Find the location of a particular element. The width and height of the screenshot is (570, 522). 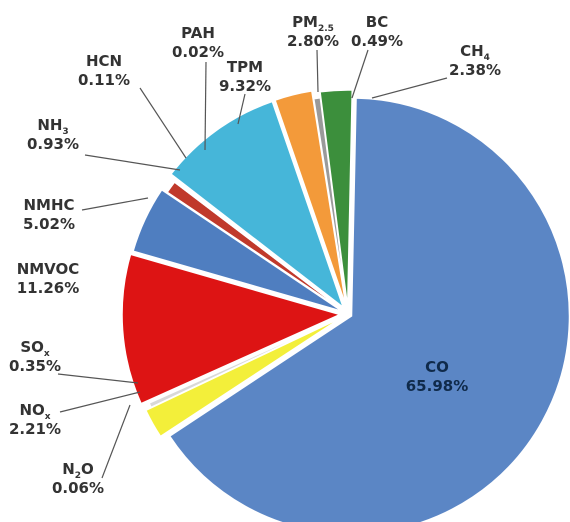

leader-line-sox is located at coordinates (98, 378).